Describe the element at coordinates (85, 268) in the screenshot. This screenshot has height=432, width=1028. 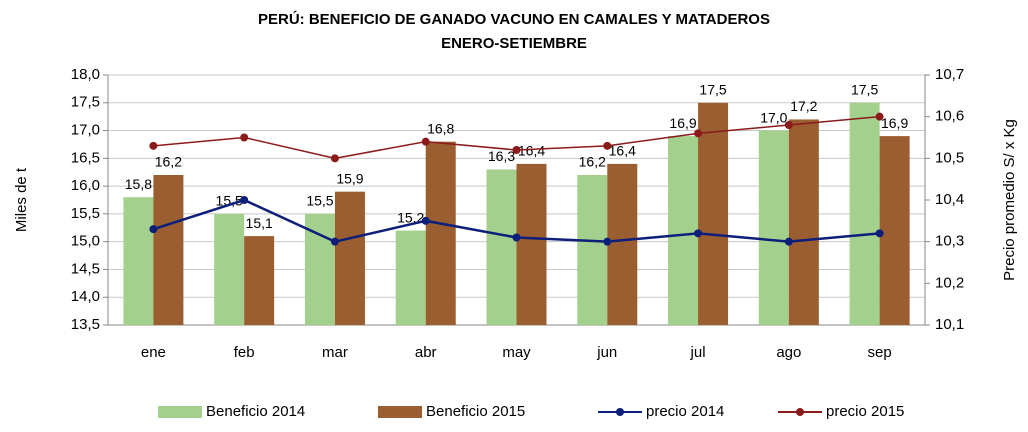
I see `y-tick-label: 14,5` at that location.